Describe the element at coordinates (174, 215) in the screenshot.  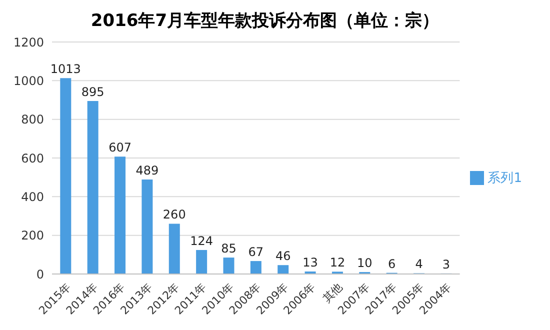
I see `data-label: 260` at that location.